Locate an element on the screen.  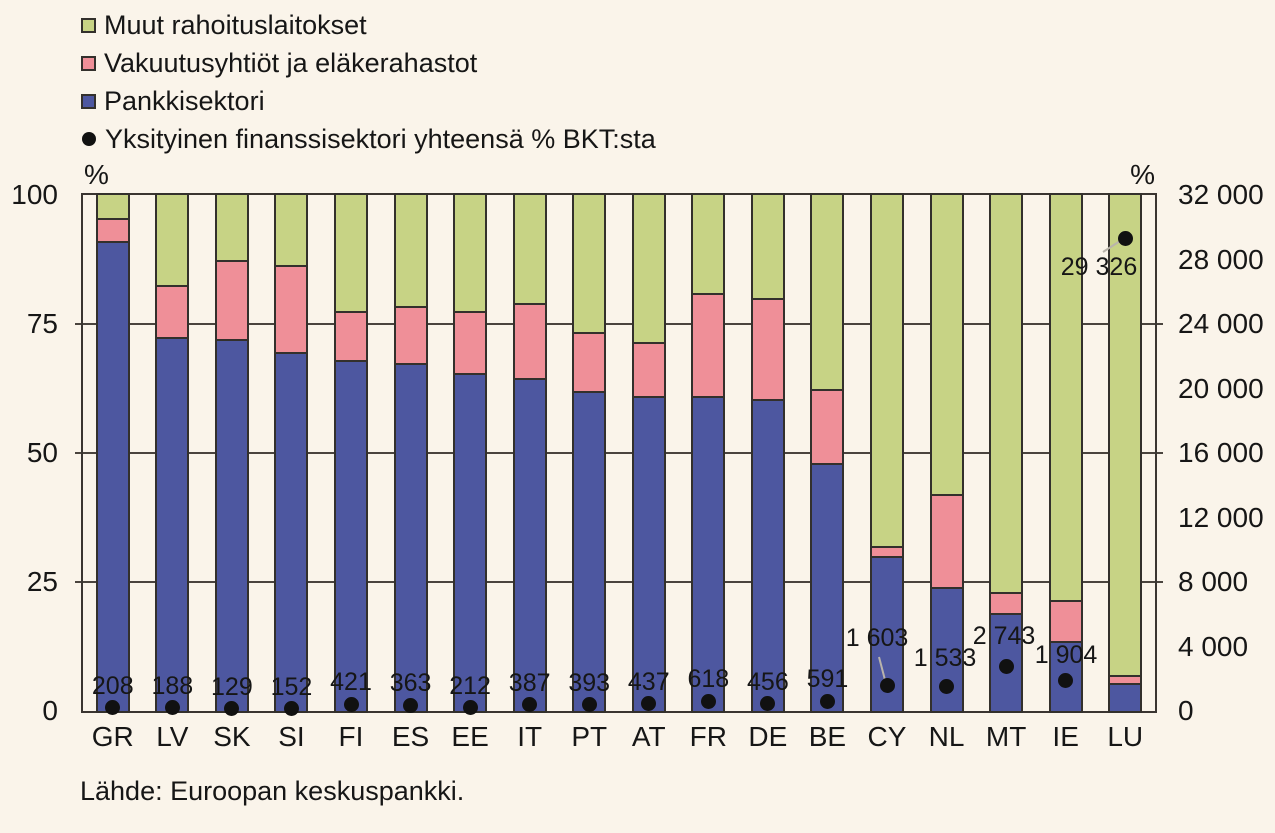
bar-ee is located at coordinates (470, 453).